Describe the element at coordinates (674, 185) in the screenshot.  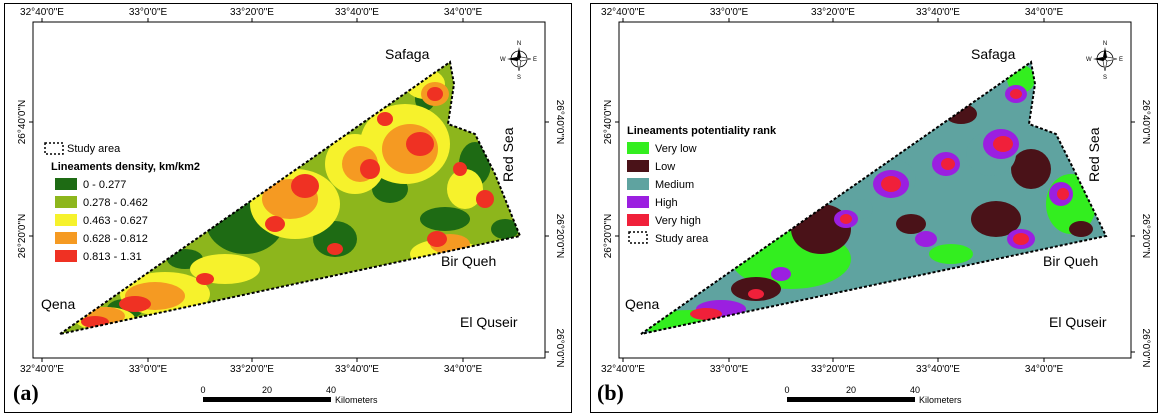
I see `legend-item-label: Medium` at that location.